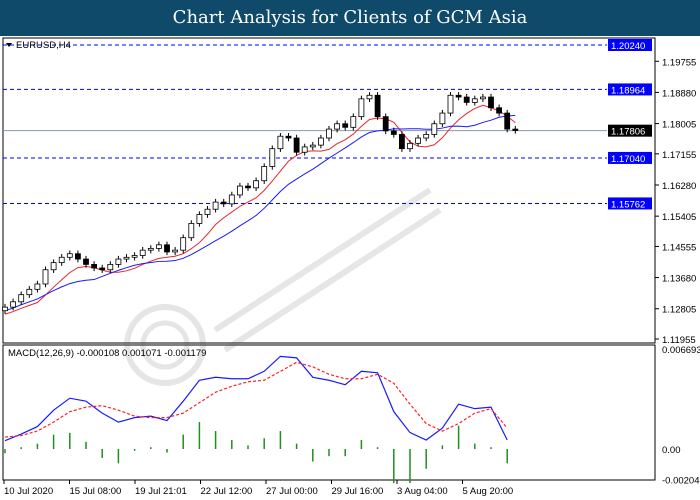 The image size is (700, 500). Describe the element at coordinates (292, 491) in the screenshot. I see `x-tick-label: 27 Jul 00:00` at that location.